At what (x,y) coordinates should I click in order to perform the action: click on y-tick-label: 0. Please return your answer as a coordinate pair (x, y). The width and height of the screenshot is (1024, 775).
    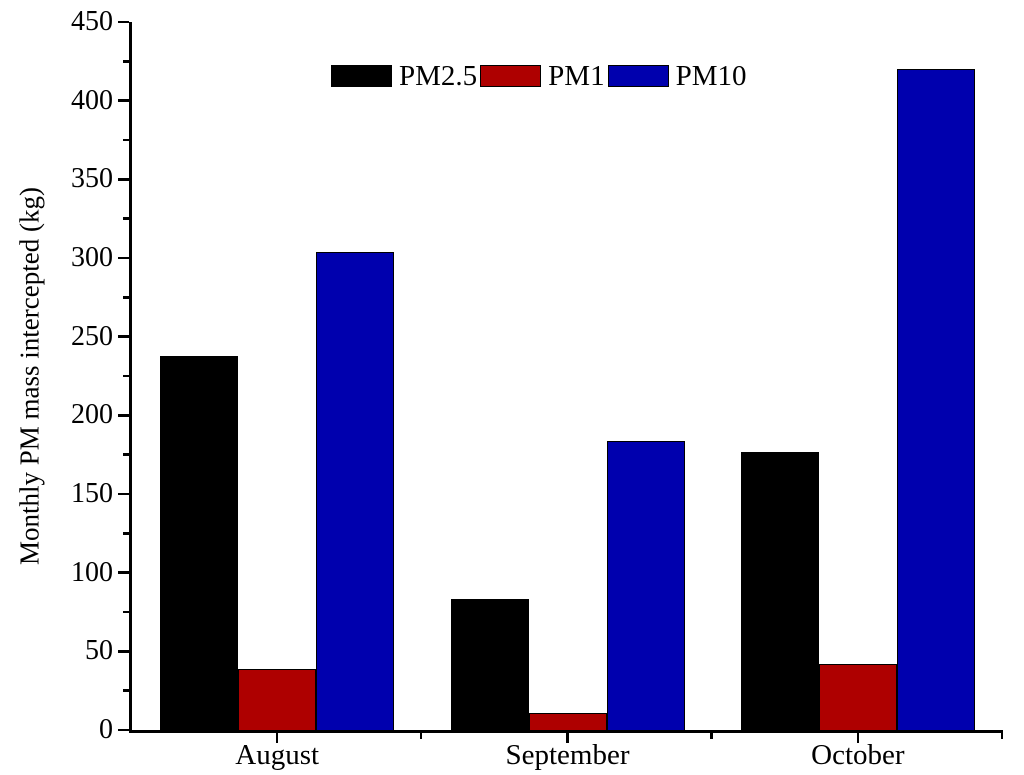
    Looking at the image, I should click on (106, 729).